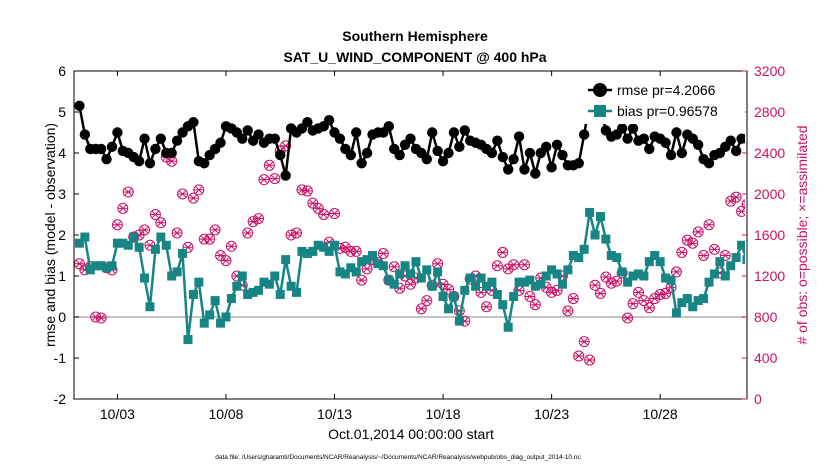 This screenshot has width=830, height=470. Describe the element at coordinates (334, 414) in the screenshot. I see `x-tick-label: 10/13` at that location.